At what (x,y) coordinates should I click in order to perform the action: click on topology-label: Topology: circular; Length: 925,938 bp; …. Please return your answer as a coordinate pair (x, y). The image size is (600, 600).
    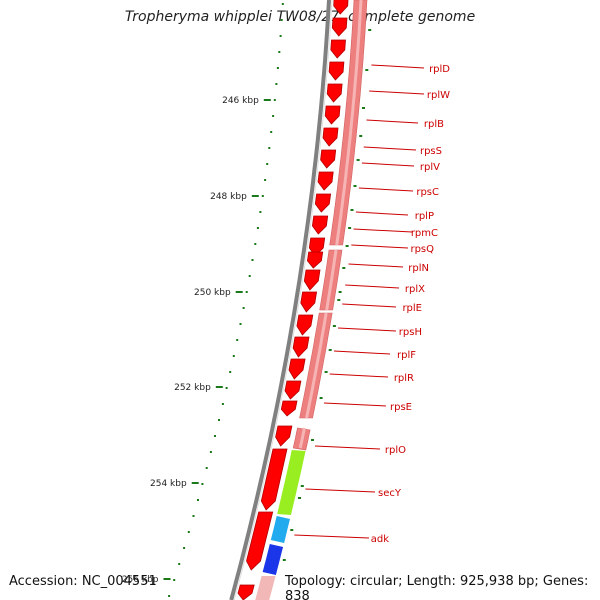
    Looking at the image, I should click on (442, 587).